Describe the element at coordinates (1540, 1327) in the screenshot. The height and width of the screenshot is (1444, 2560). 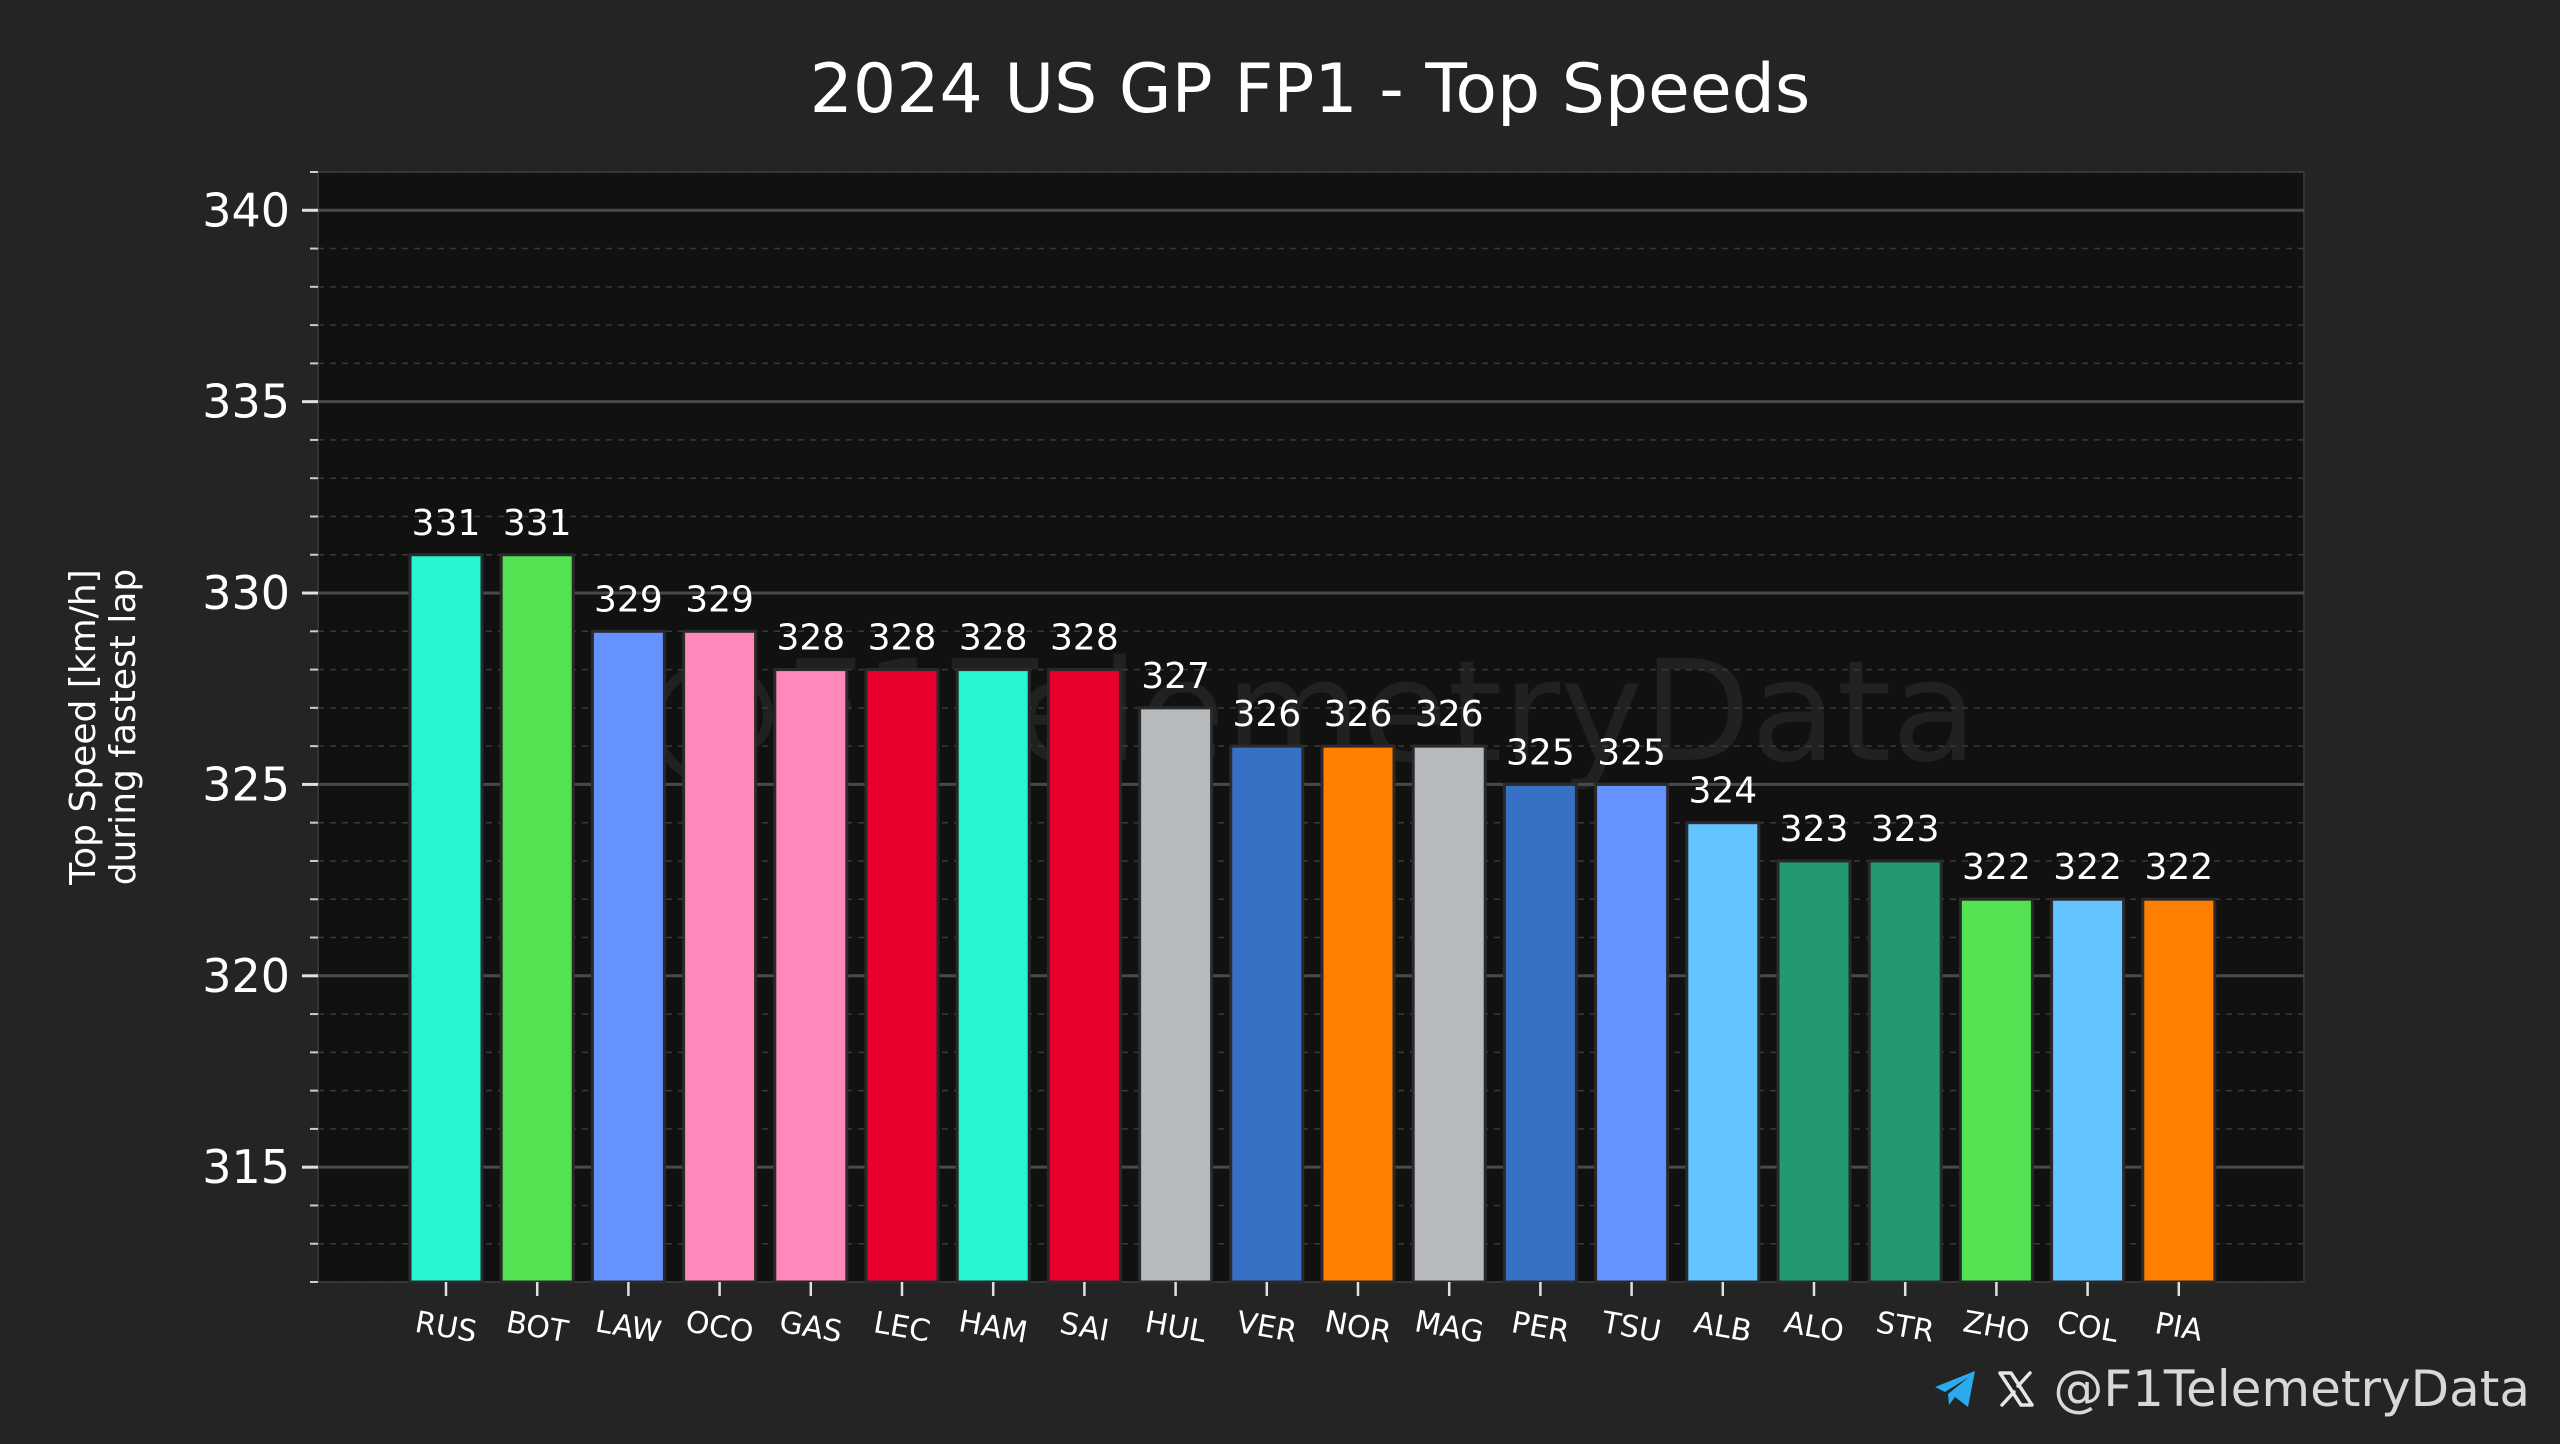
I see `x-tick-label: PER` at that location.